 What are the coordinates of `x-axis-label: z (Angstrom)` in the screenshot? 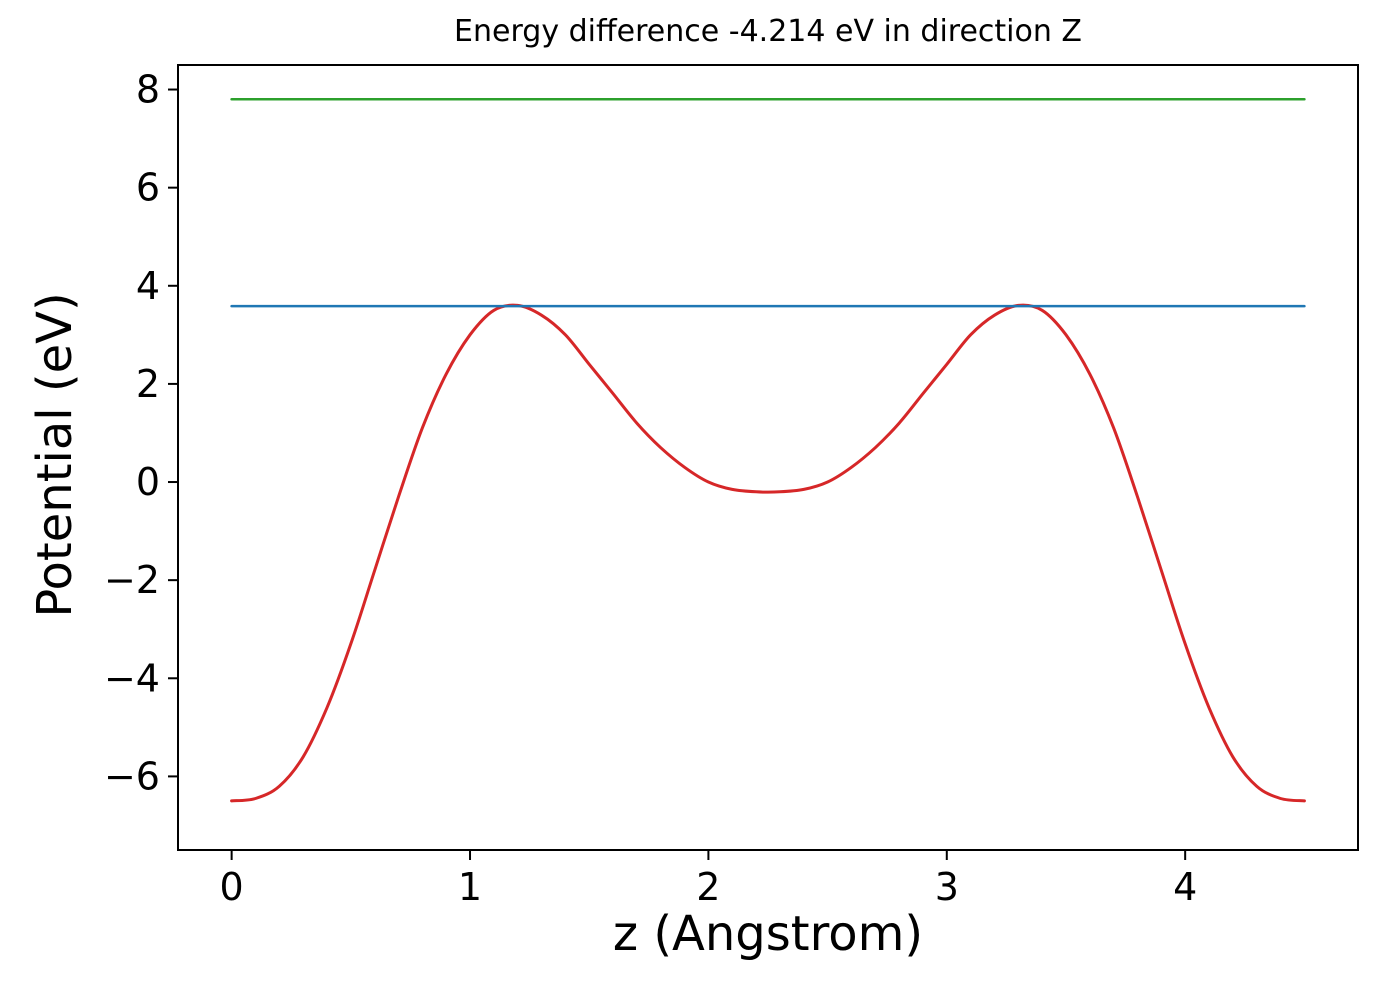 It's located at (768, 934).